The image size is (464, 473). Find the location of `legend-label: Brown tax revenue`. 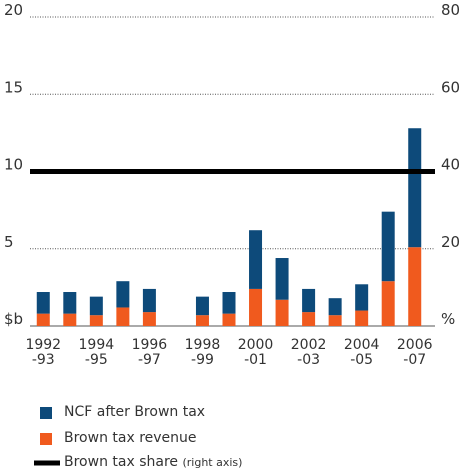

legend-label: Brown tax revenue is located at coordinates (130, 438).